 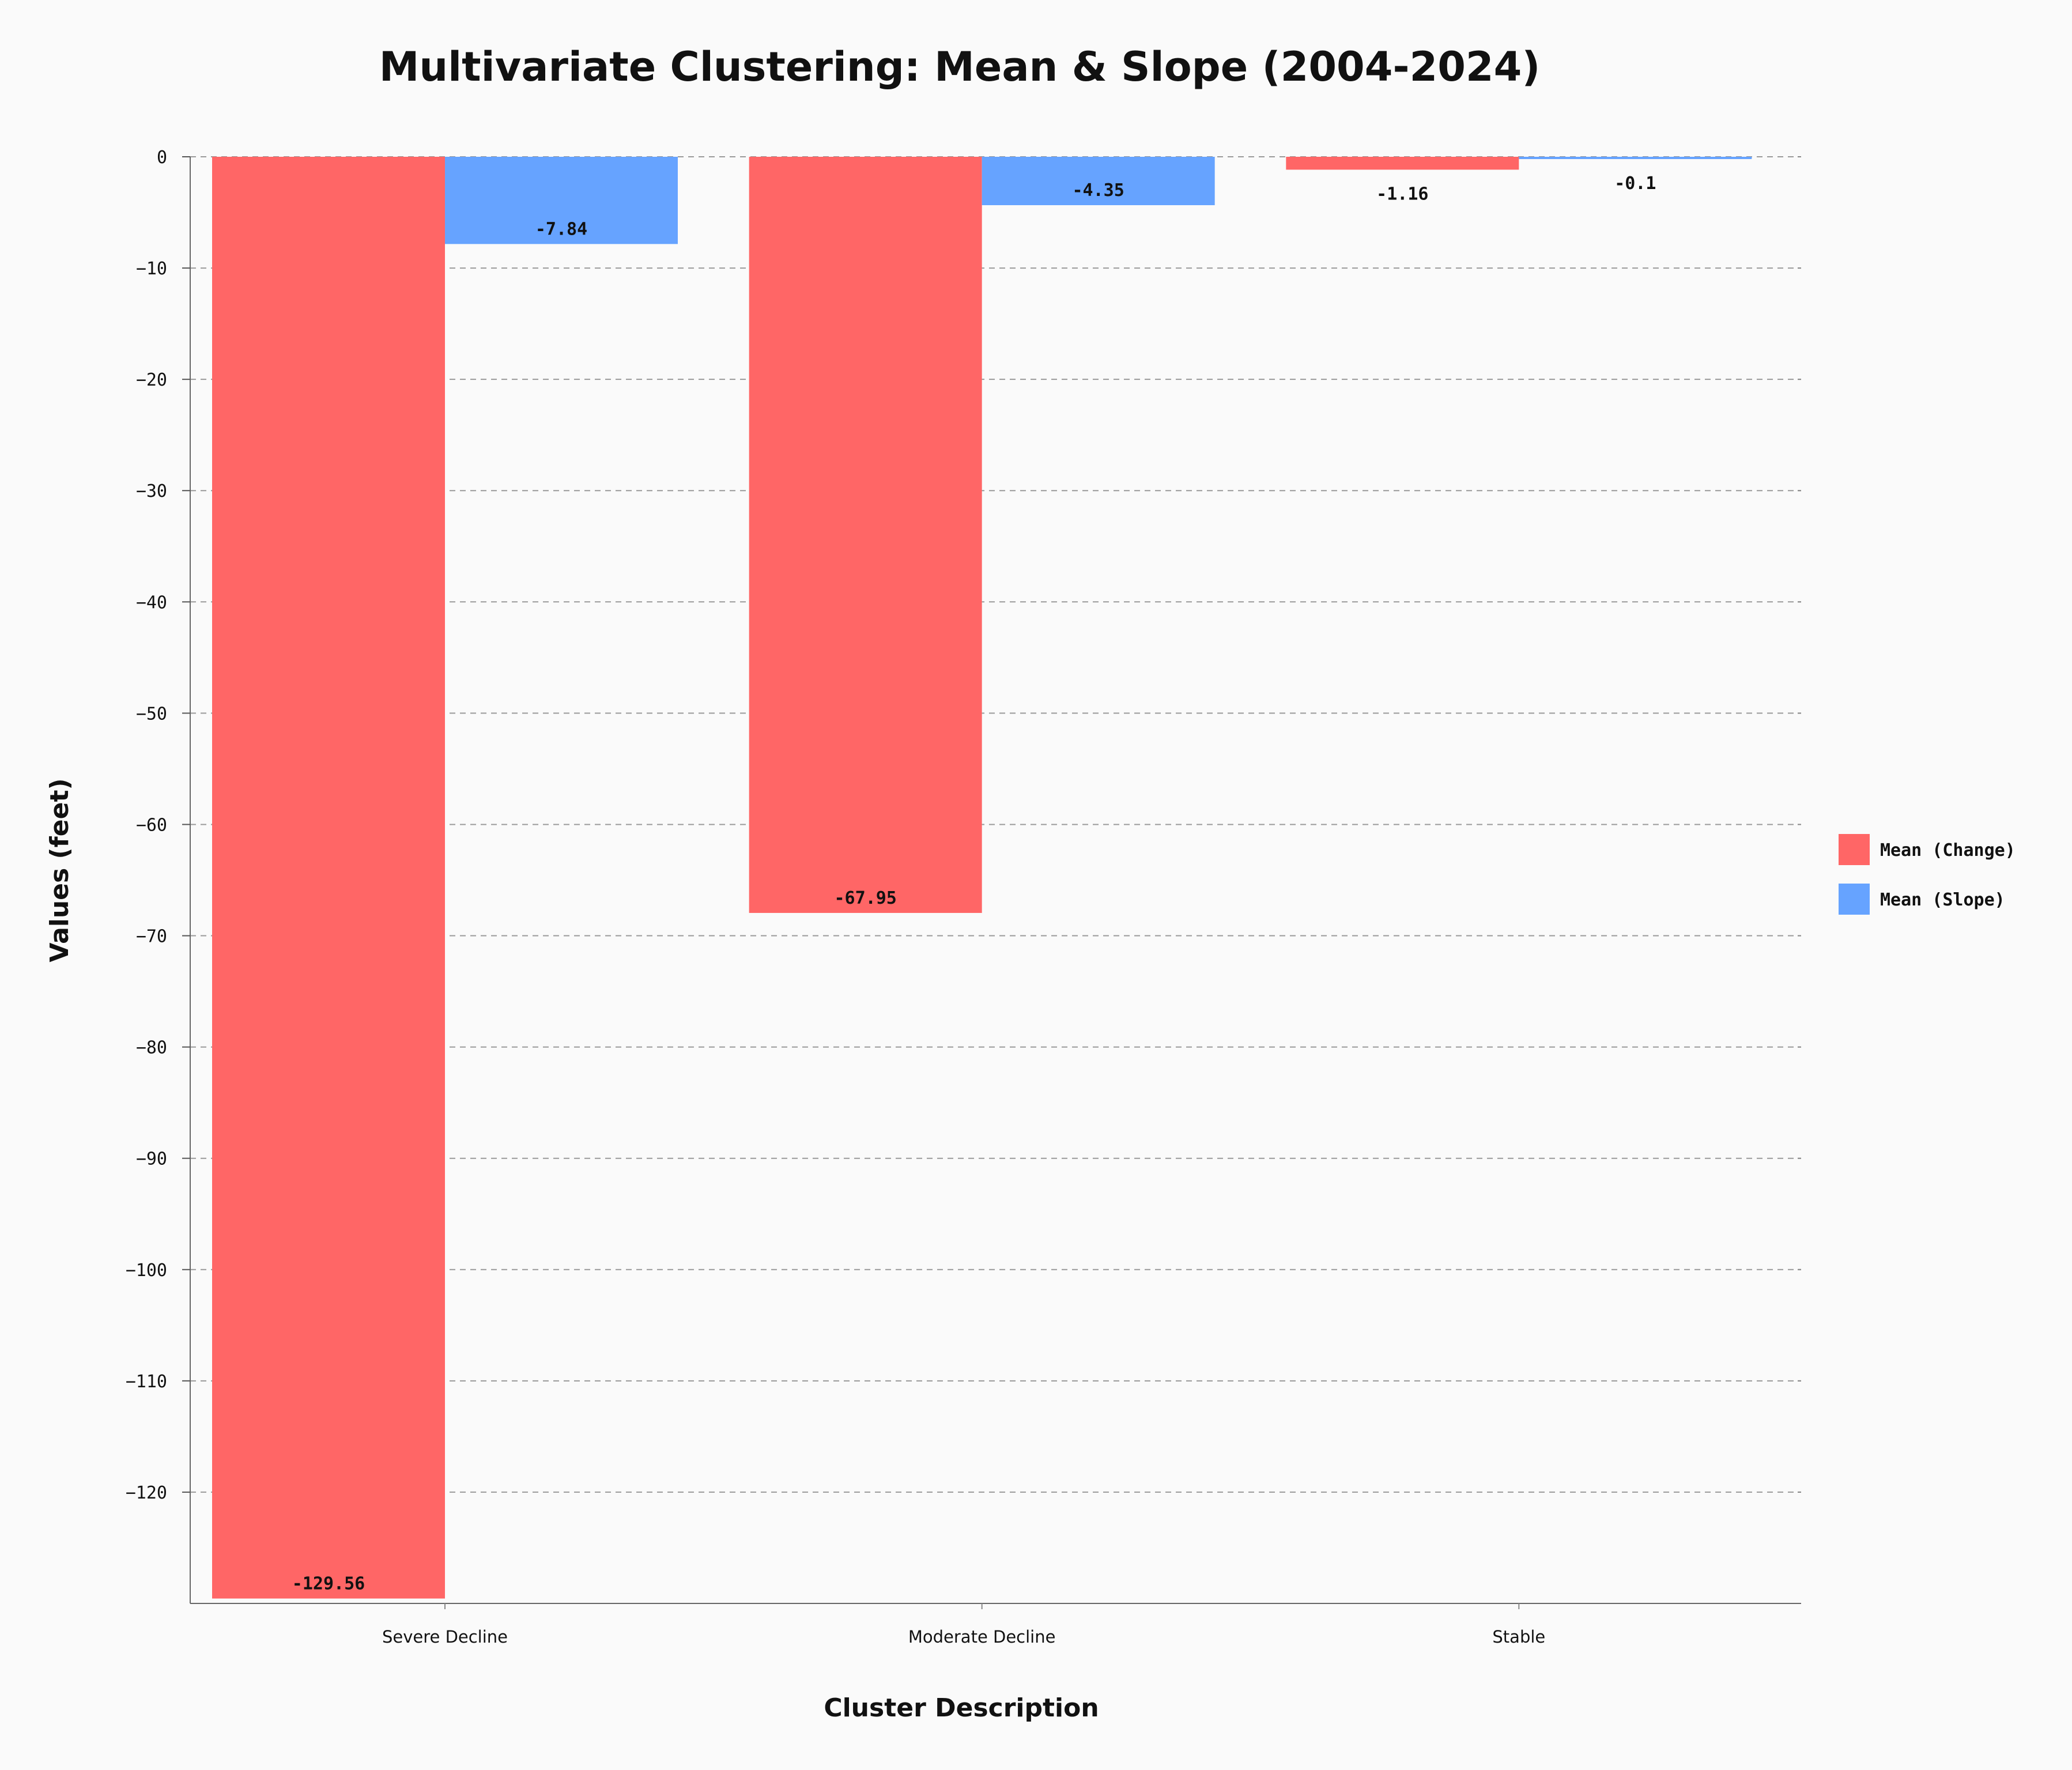 What do you see at coordinates (146, 1270) in the screenshot?
I see `y-tick-label: −100` at bounding box center [146, 1270].